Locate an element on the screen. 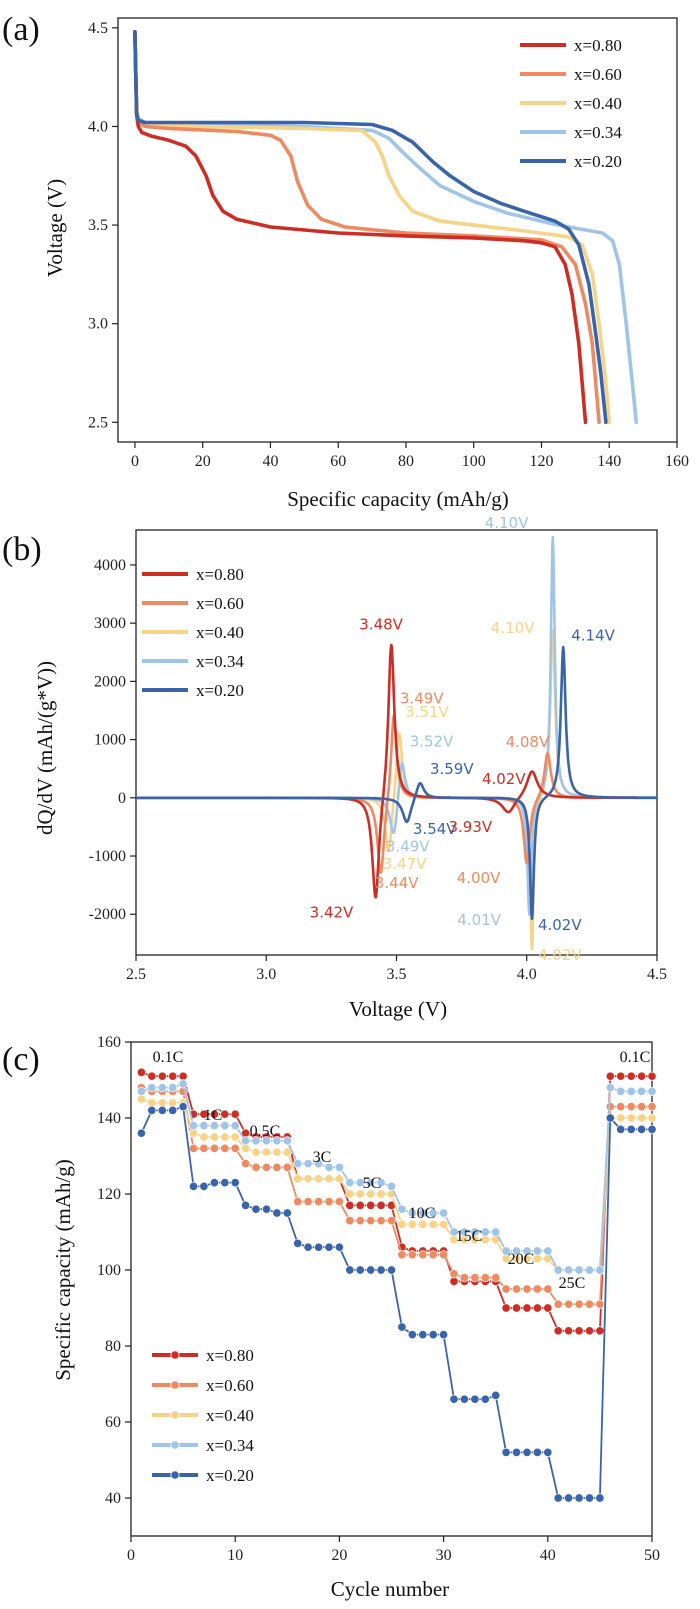 The height and width of the screenshot is (1609, 700). chart-b-y-axis-title: dQ/dV (mAh/(g*V)) is located at coordinates (45, 748).